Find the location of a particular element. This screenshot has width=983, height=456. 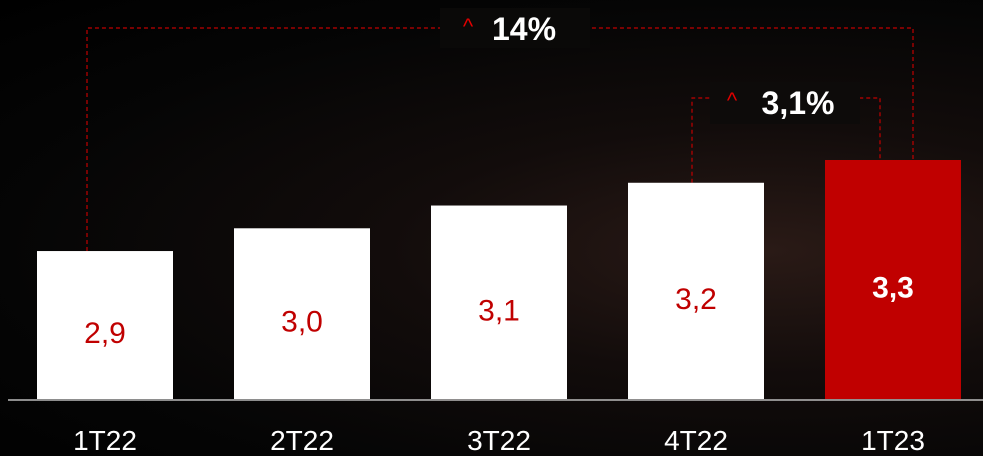

growth-label-total: 14% is located at coordinates (524, 29).